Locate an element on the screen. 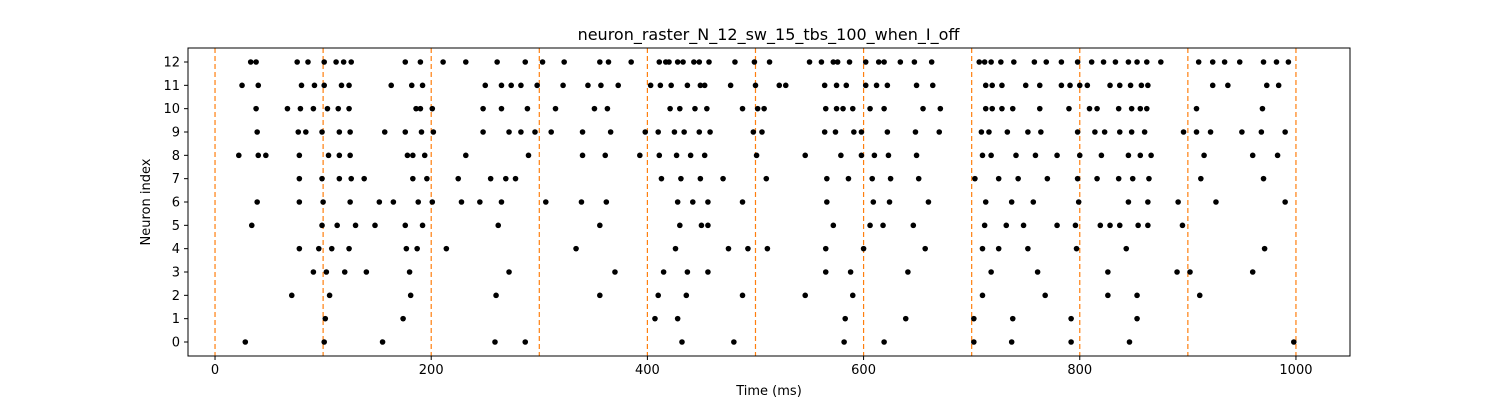  y-tick-label: 10 is located at coordinates (171, 109).